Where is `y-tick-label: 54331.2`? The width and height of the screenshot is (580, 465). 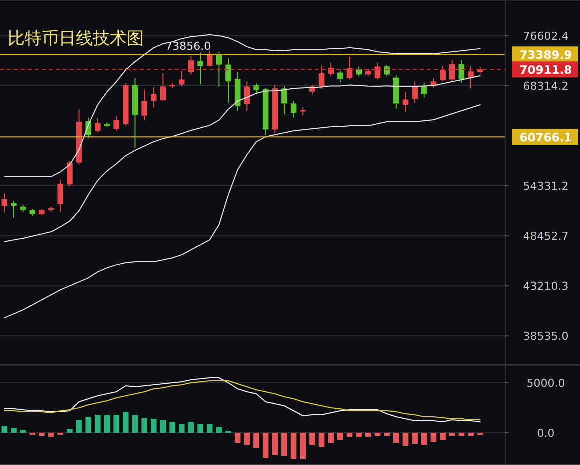
y-tick-label: 54331.2 is located at coordinates (546, 187).